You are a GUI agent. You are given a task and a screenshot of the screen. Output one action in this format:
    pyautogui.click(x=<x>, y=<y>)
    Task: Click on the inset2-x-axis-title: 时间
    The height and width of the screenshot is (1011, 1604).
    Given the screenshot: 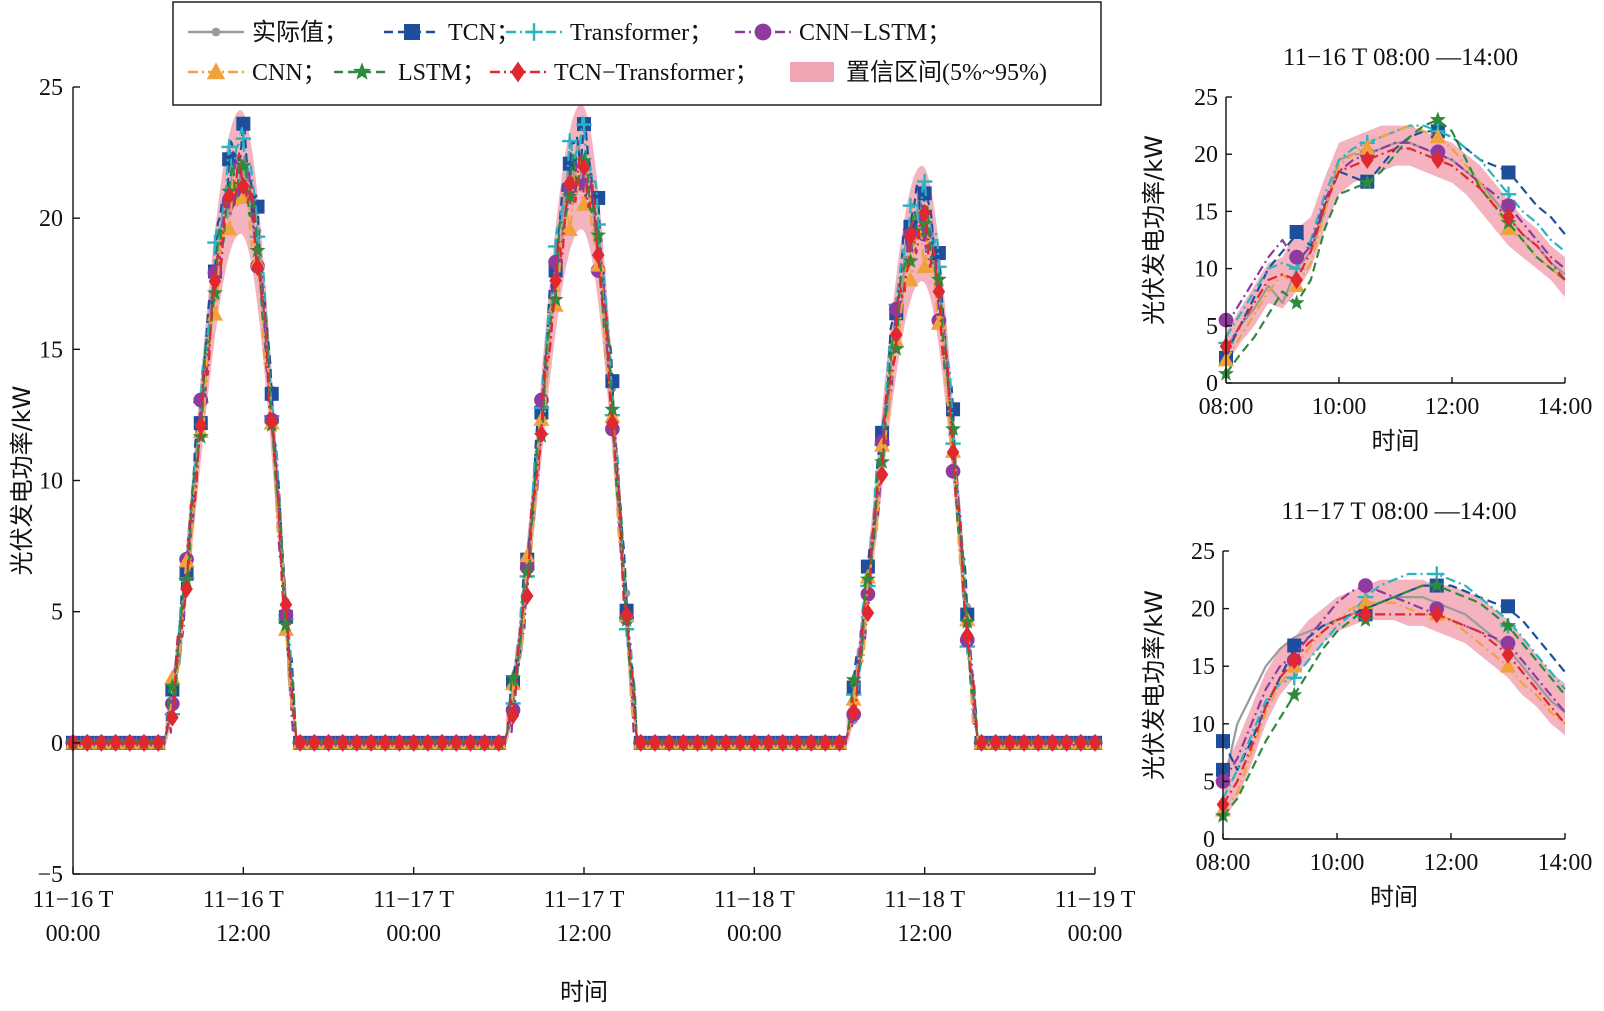 What is the action you would take?
    pyautogui.click(x=1394, y=897)
    